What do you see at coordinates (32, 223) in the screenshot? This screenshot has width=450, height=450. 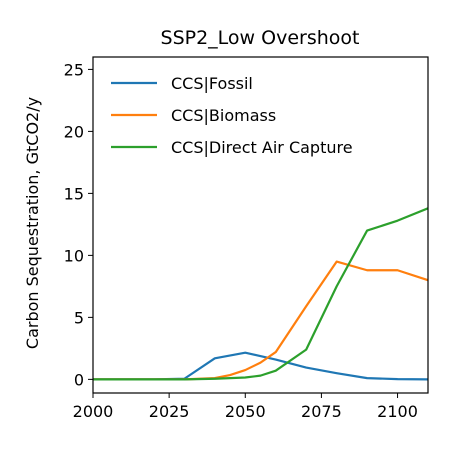 I see `y-axis-label: Carbon Sequestration, GtCO2/y` at bounding box center [32, 223].